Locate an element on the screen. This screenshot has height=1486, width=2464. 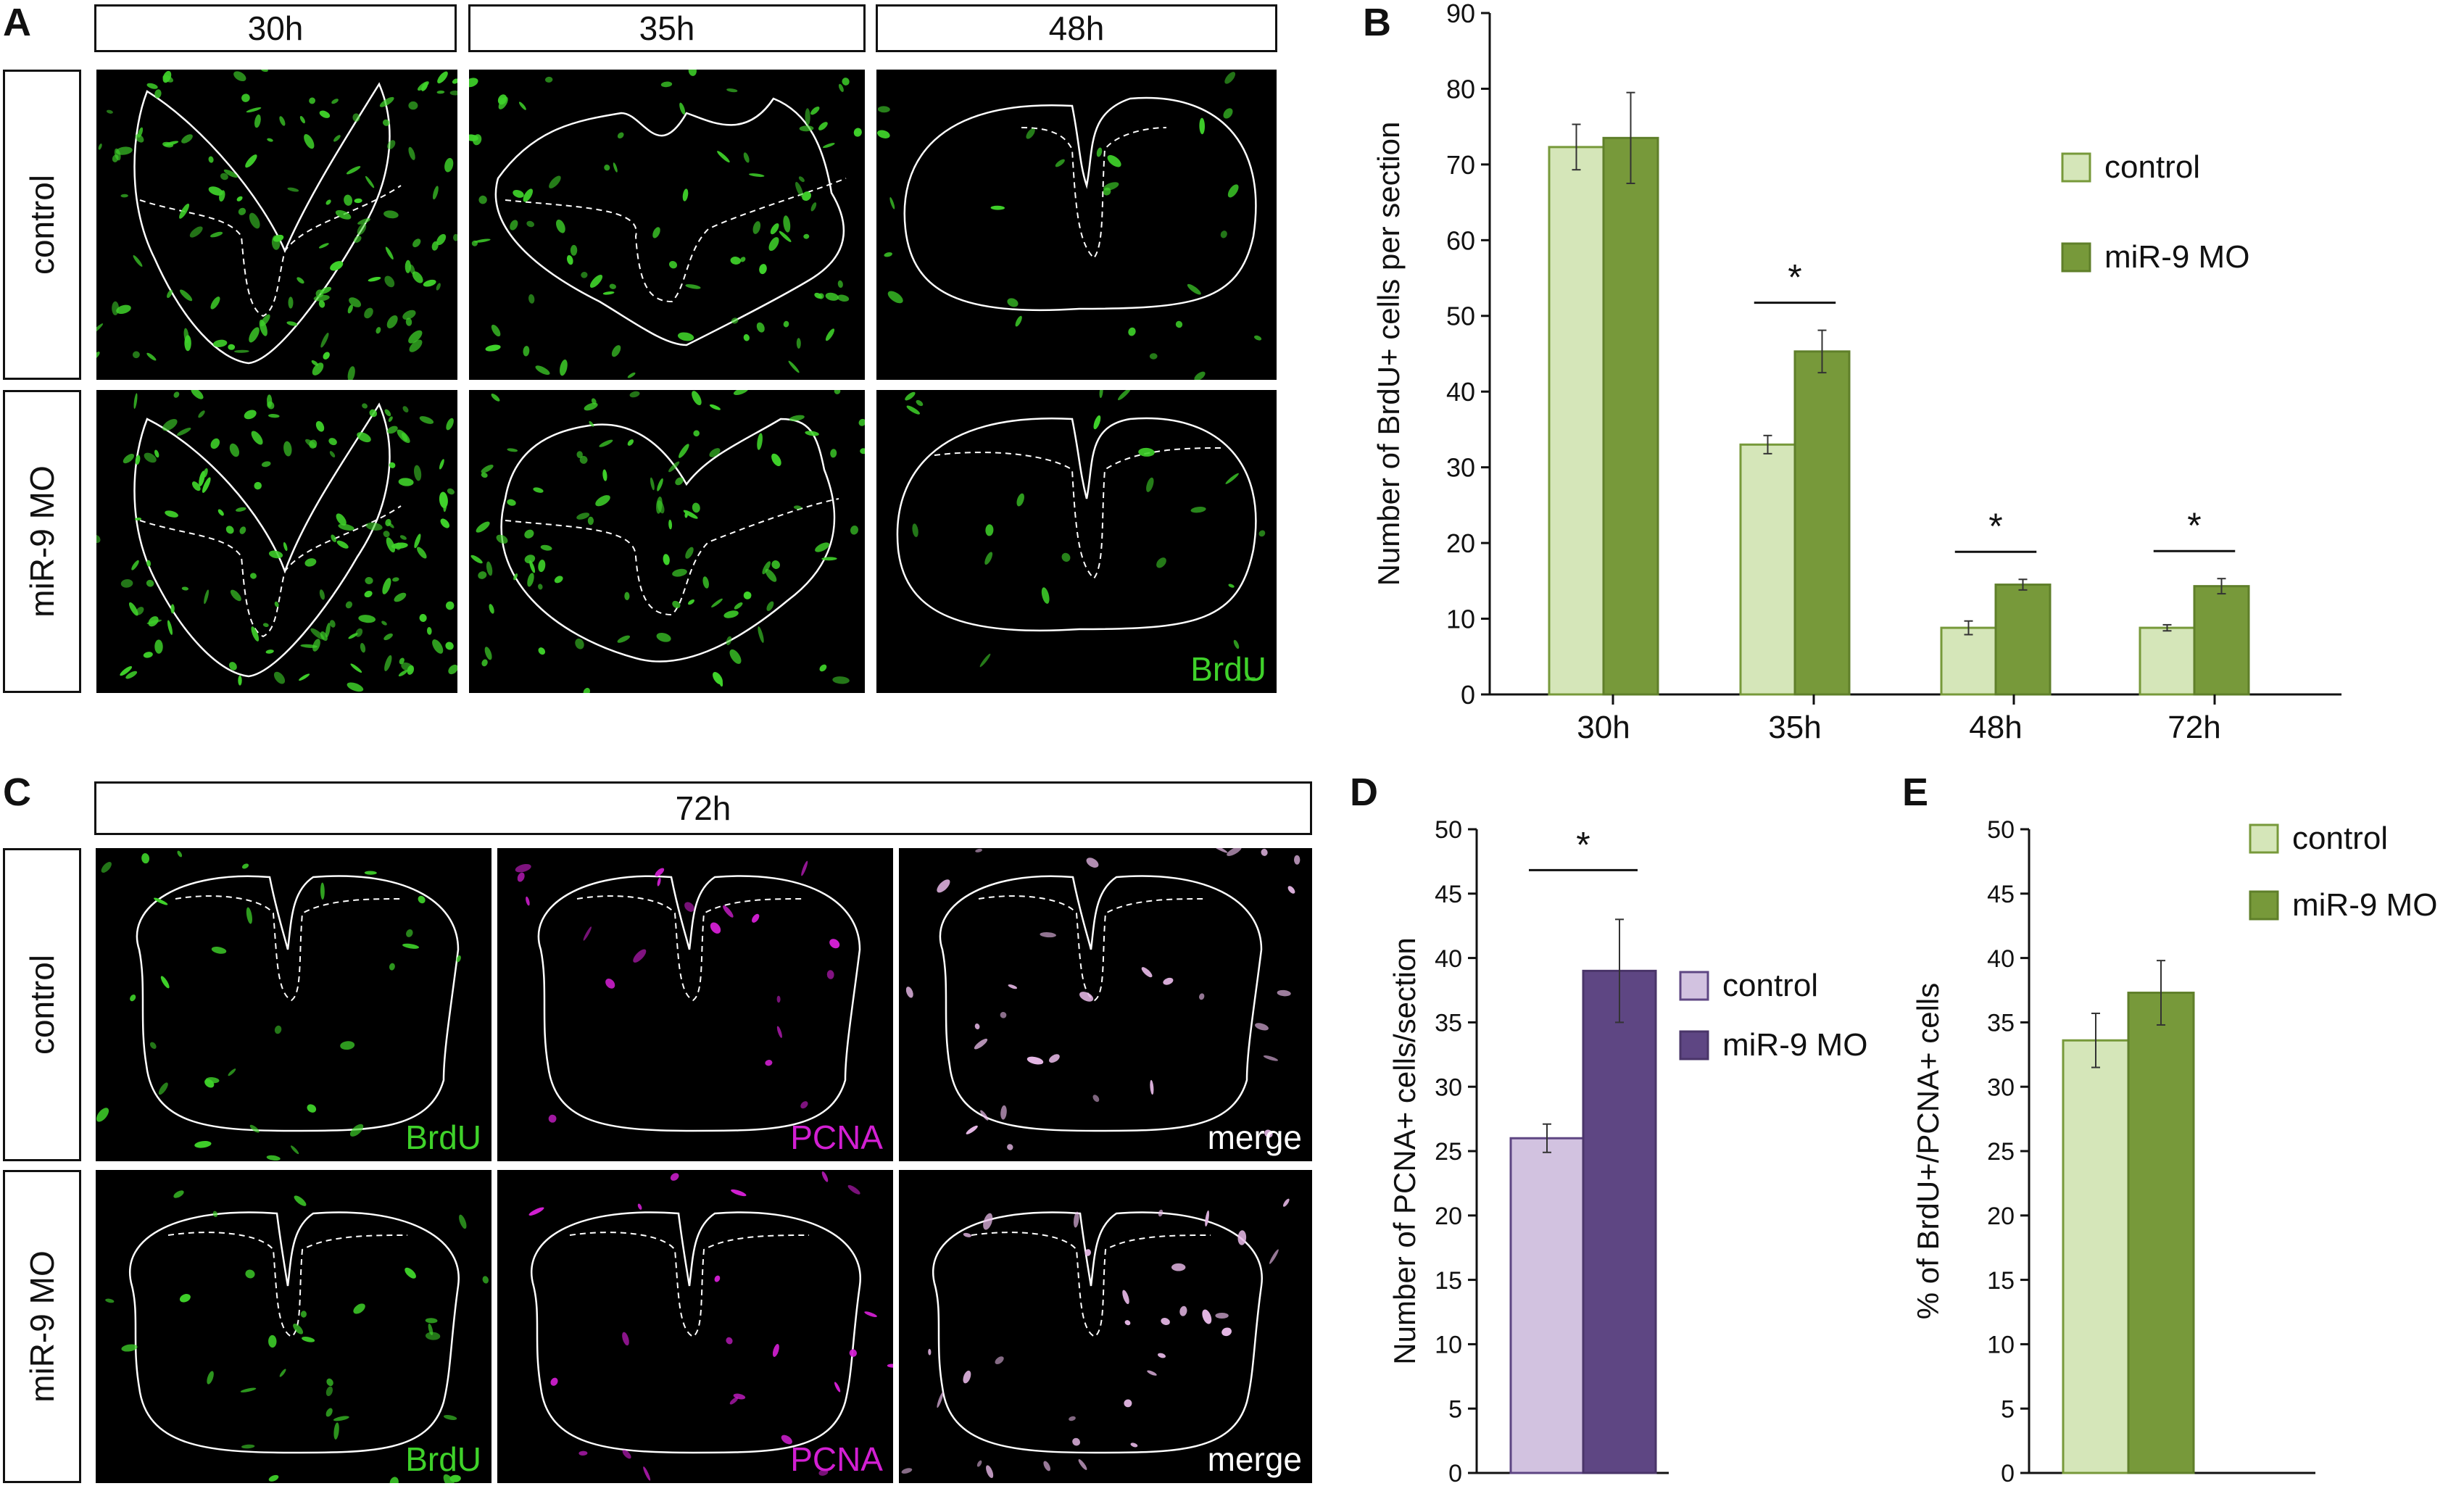
legend-label: control is located at coordinates (2152, 167).